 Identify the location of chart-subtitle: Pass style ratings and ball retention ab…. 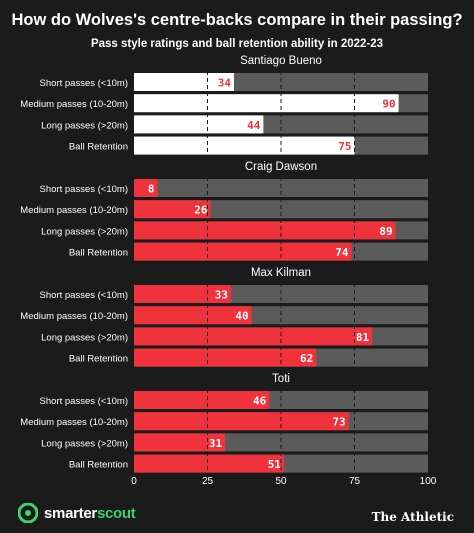
(237, 44).